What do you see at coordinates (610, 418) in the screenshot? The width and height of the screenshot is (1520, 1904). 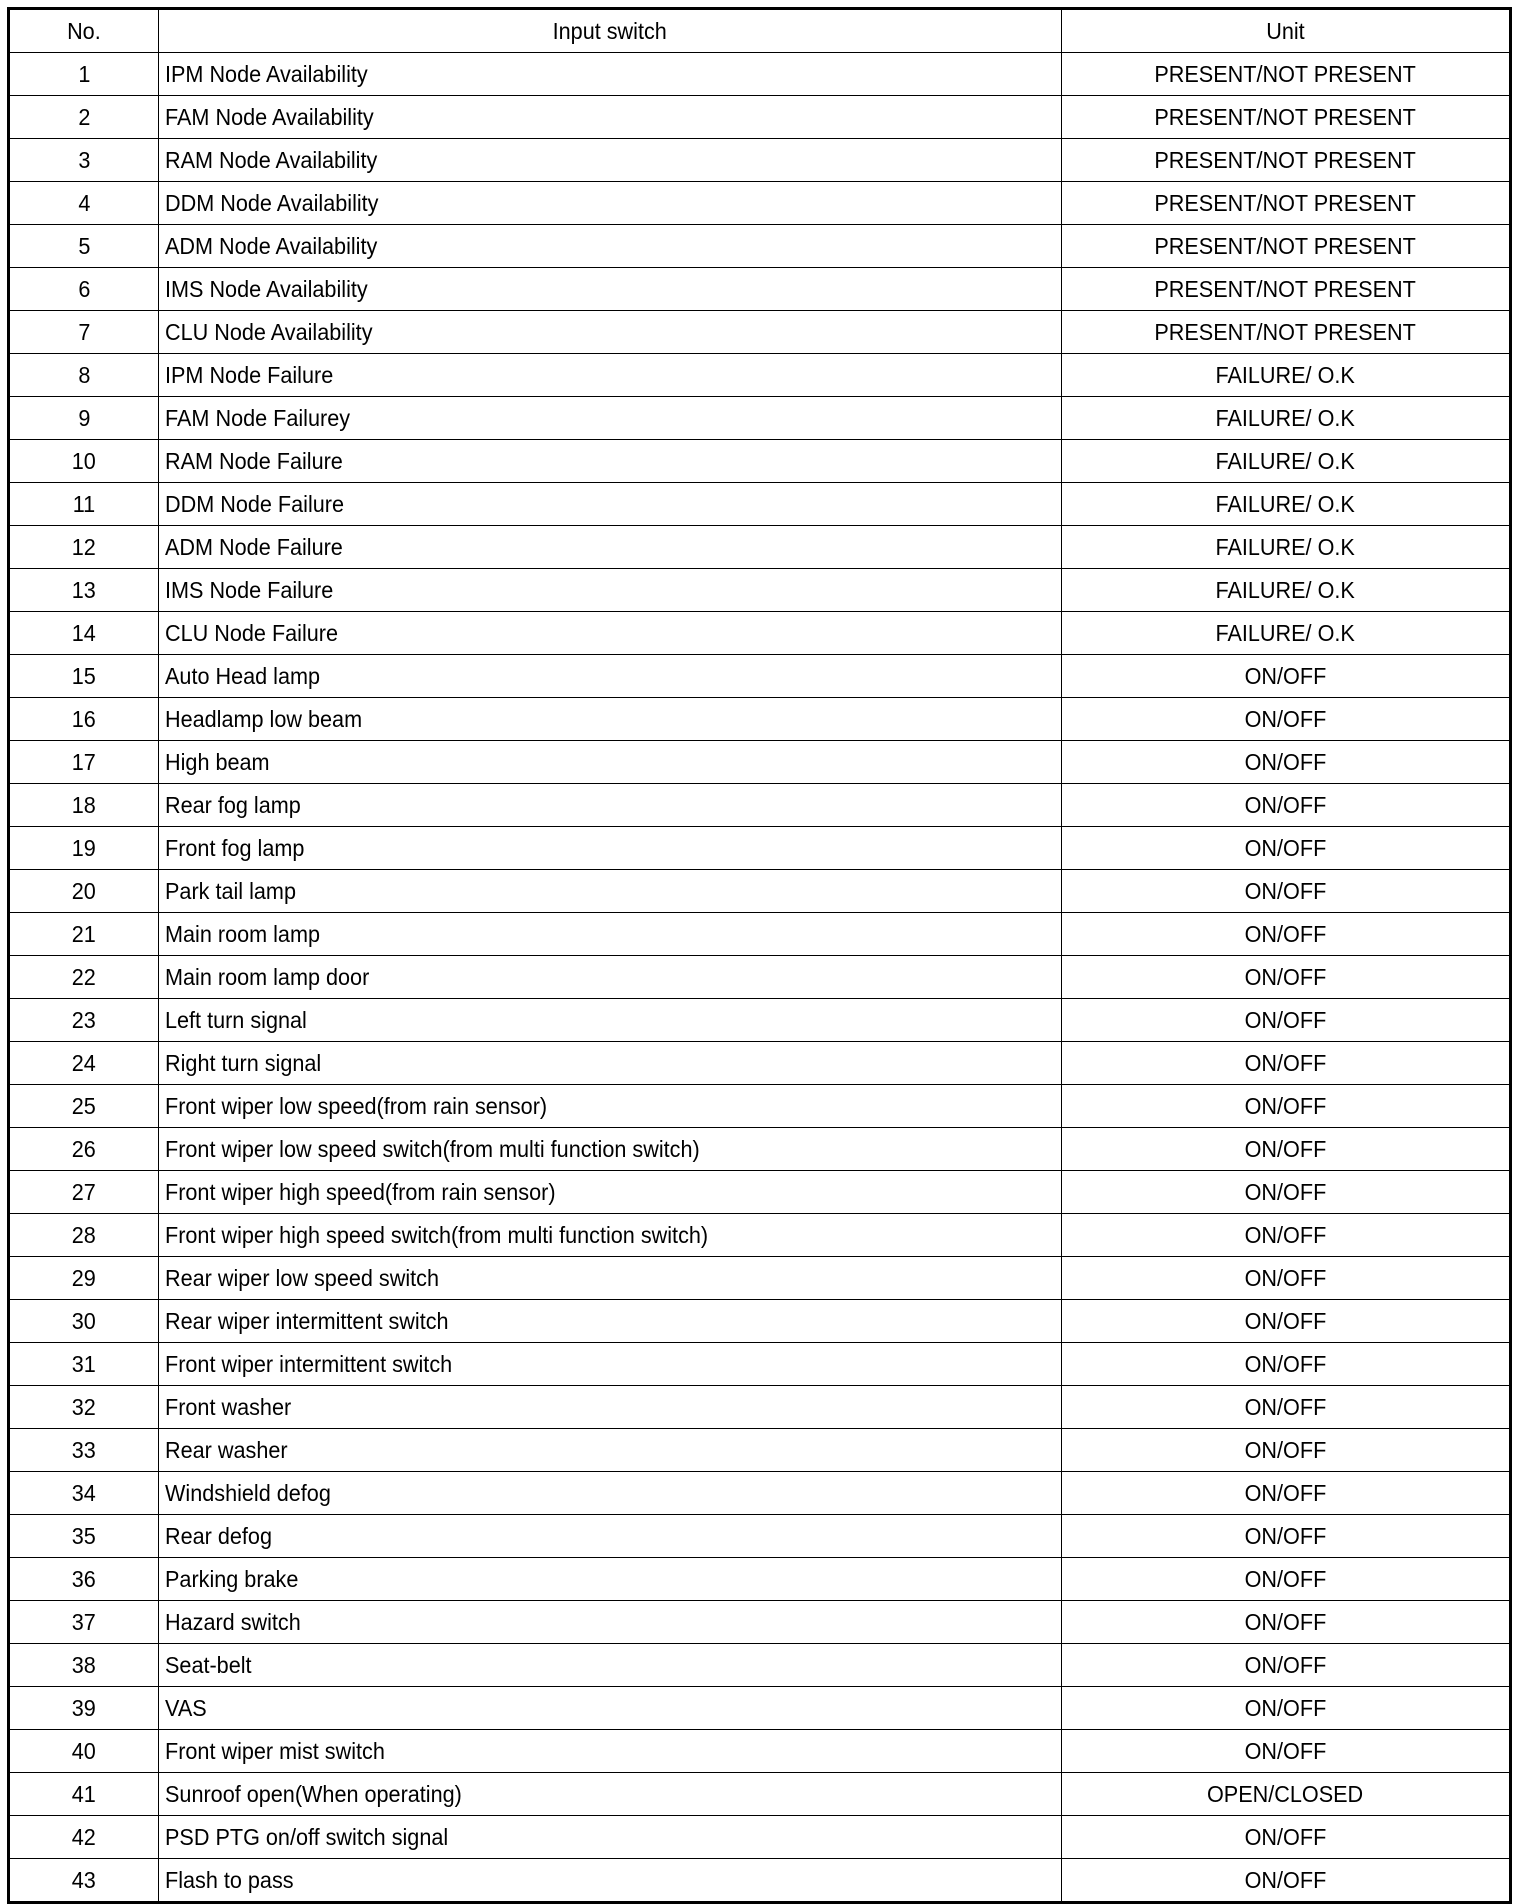 I see `cell-input-switch: FAM Node Failurey` at bounding box center [610, 418].